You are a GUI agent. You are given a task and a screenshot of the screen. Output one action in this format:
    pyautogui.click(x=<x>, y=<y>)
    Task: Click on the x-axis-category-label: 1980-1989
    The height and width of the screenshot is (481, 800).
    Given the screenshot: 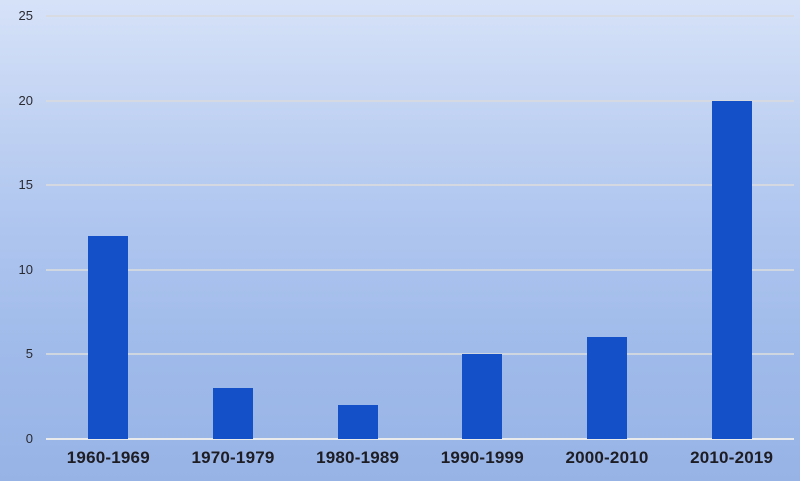 What is the action you would take?
    pyautogui.click(x=358, y=457)
    